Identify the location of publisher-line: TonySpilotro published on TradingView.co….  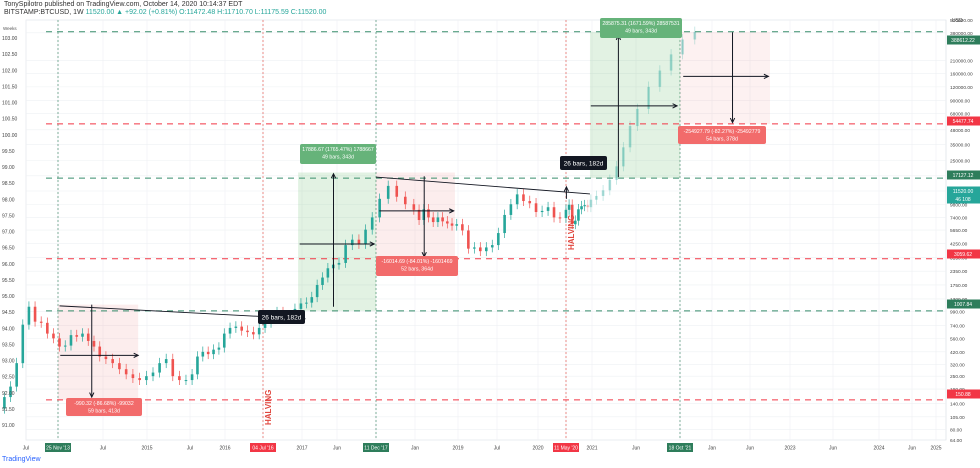
(123, 4).